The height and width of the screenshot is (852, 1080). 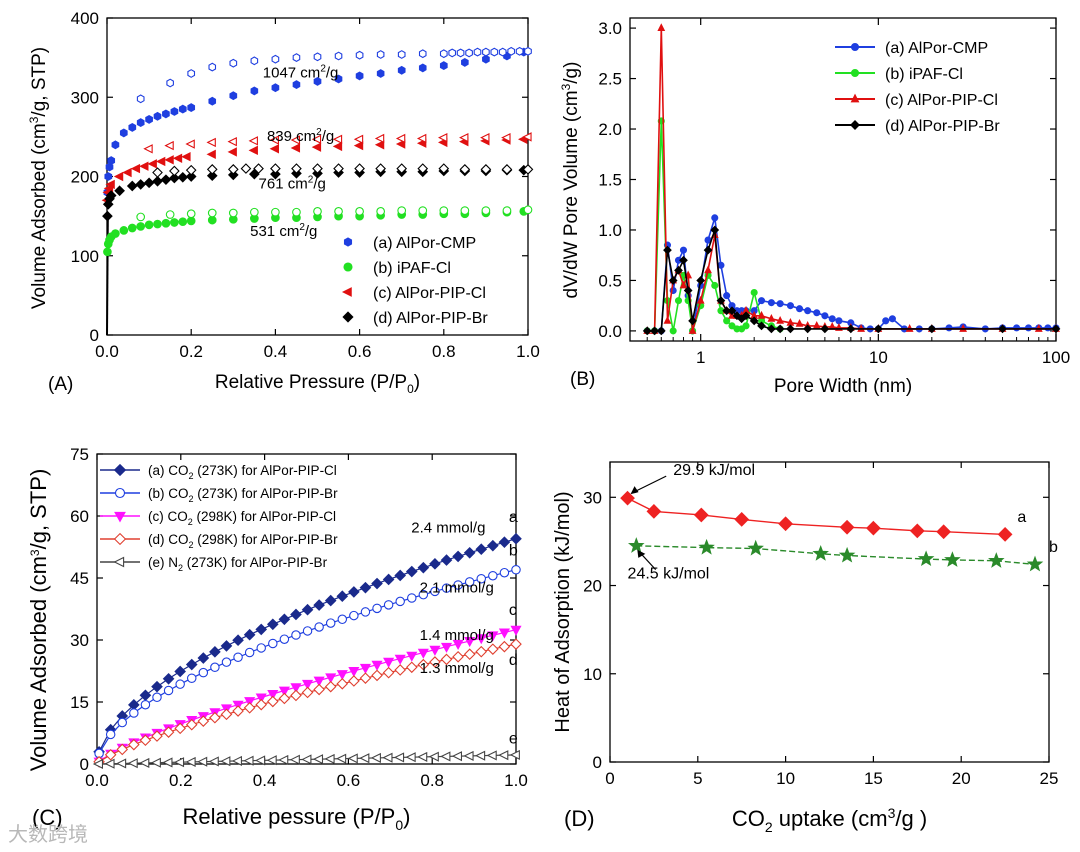 I want to click on annotation: 761 cm2/g, so click(x=292, y=183).